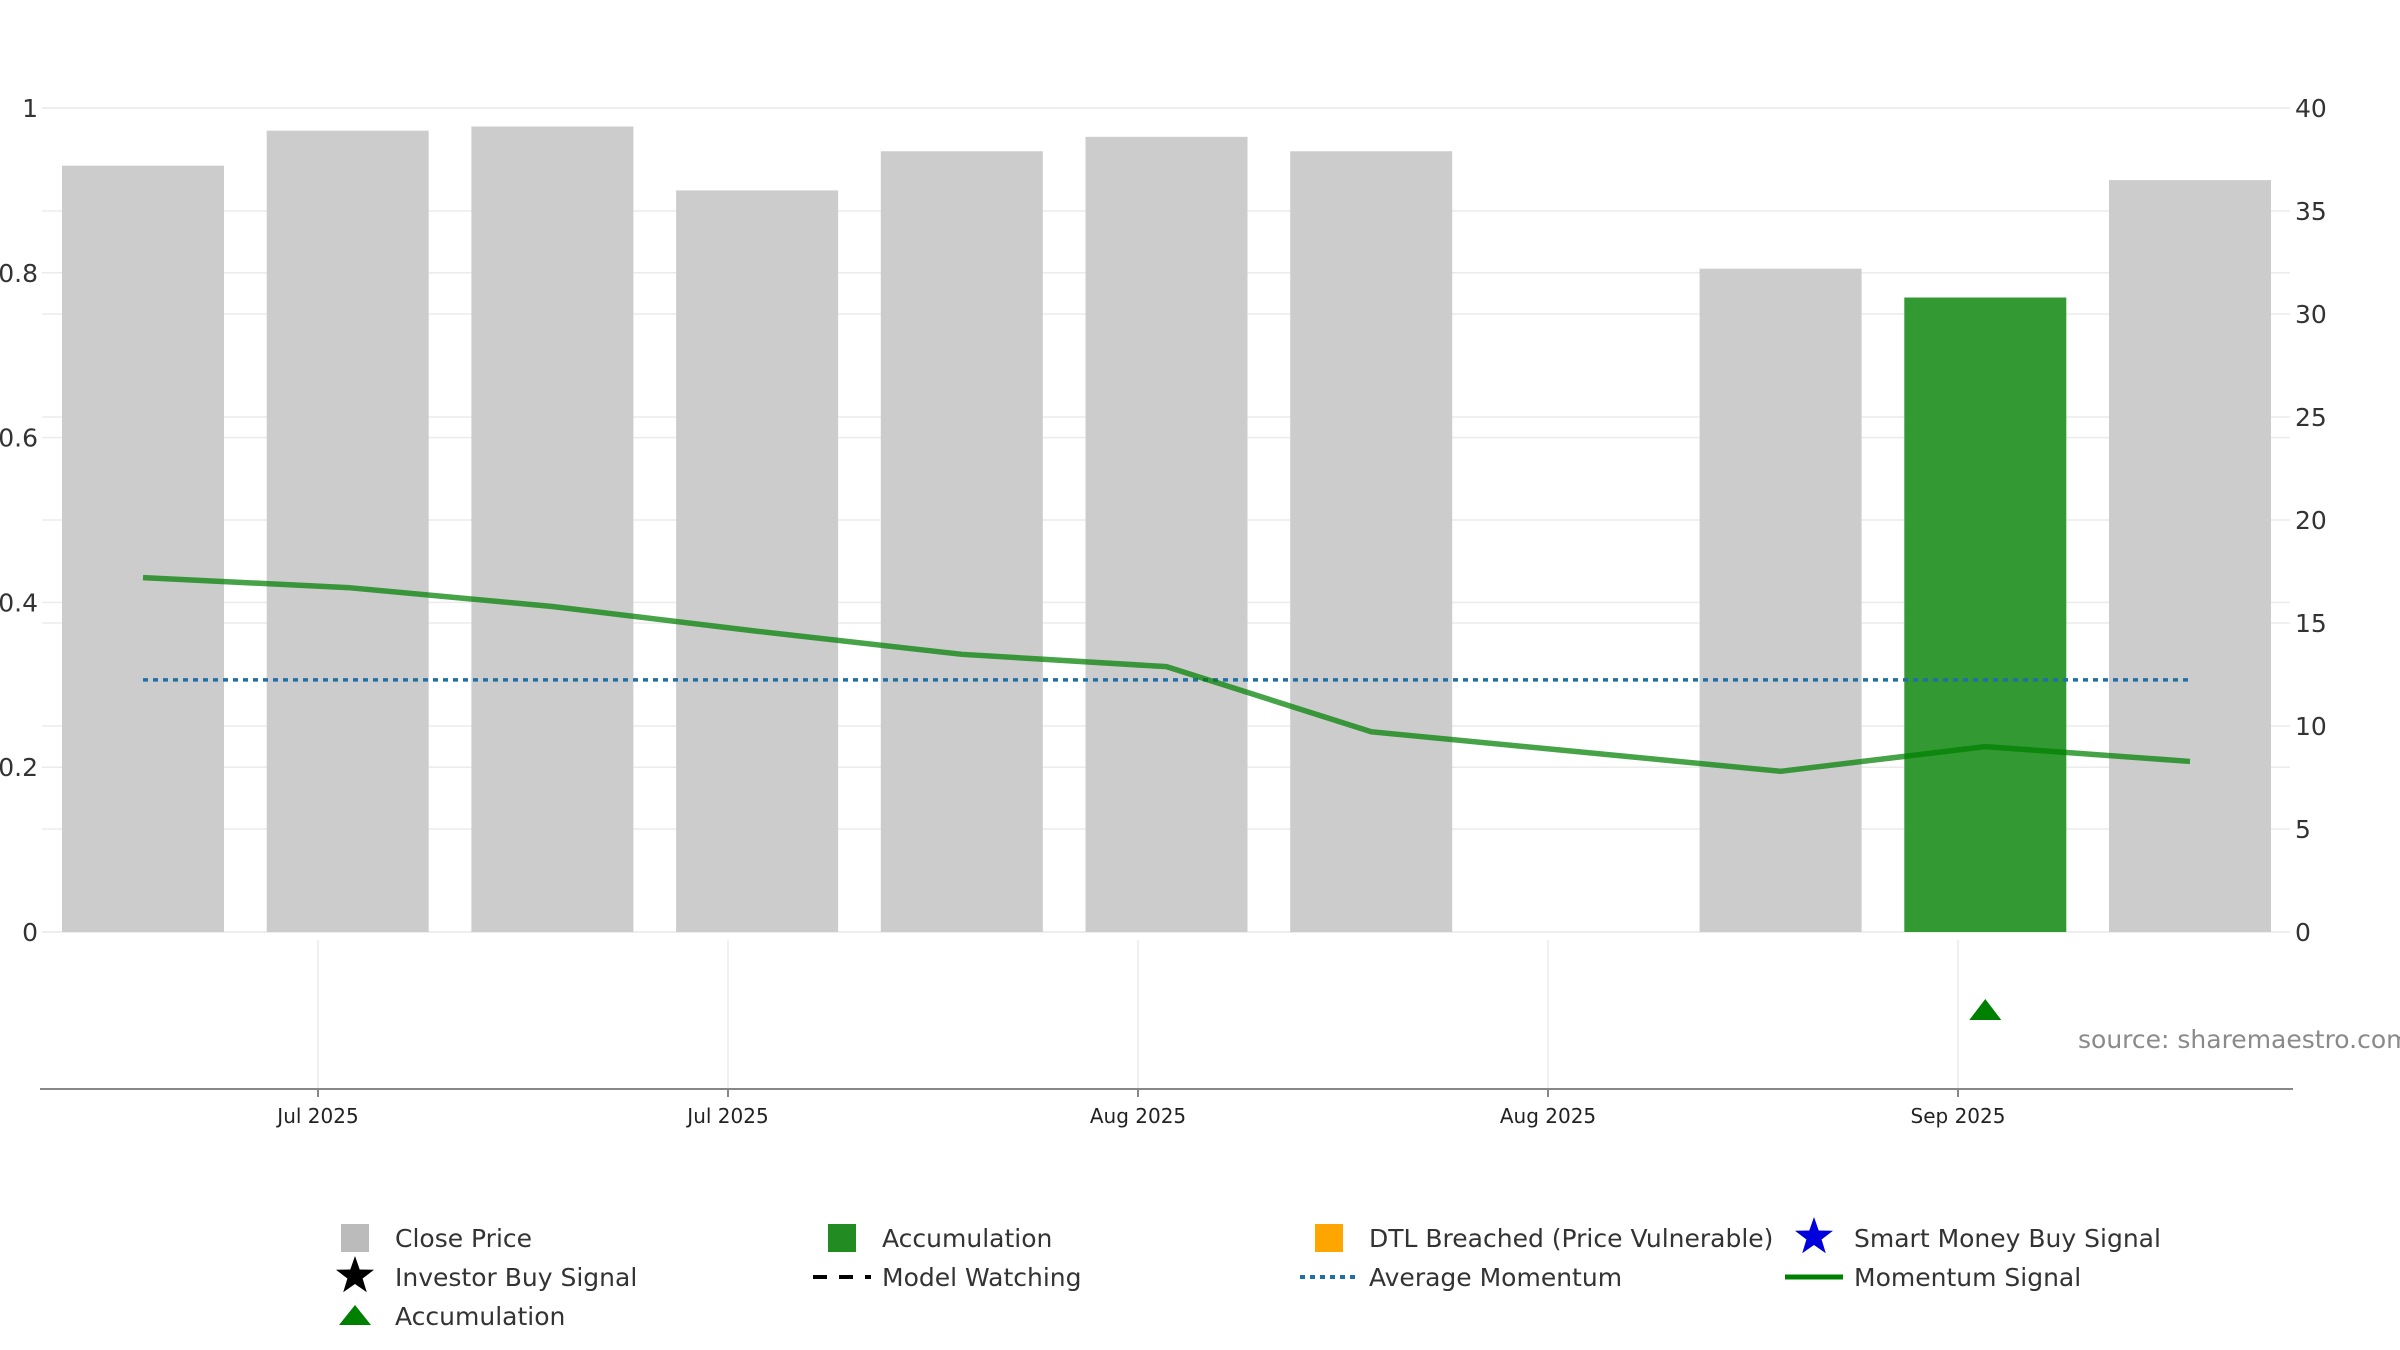 This screenshot has height=1350, width=2400. What do you see at coordinates (19, 767) in the screenshot?
I see `left-tick-label: 0.2` at bounding box center [19, 767].